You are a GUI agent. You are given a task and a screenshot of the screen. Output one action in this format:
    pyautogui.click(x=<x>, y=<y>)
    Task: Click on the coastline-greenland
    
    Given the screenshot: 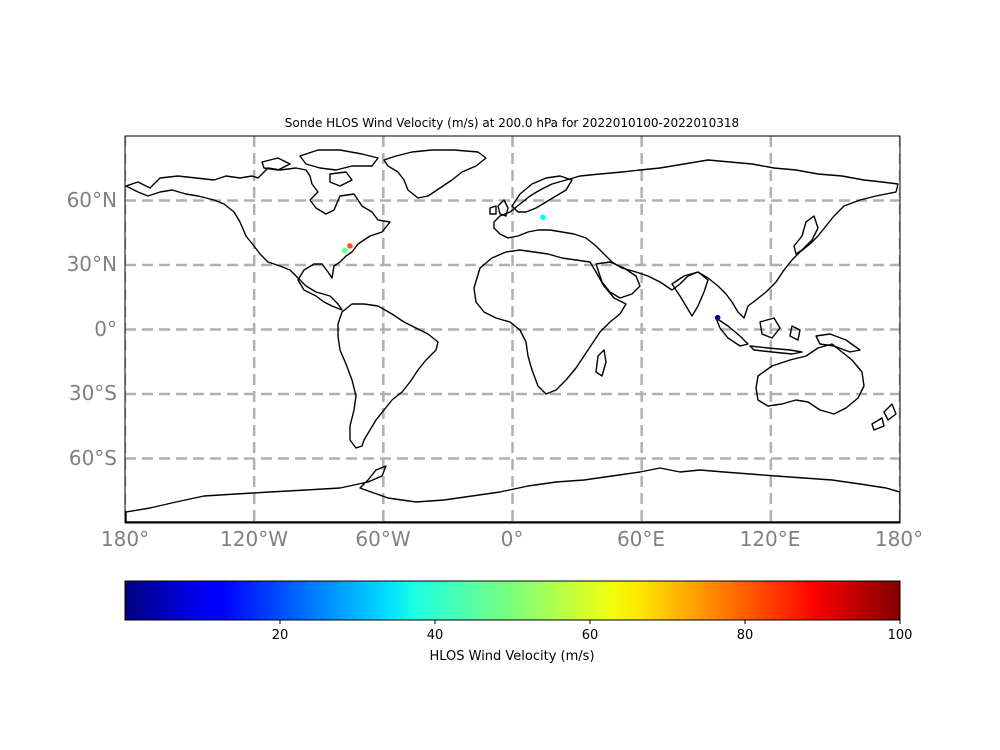 What is the action you would take?
    pyautogui.click(x=435, y=174)
    